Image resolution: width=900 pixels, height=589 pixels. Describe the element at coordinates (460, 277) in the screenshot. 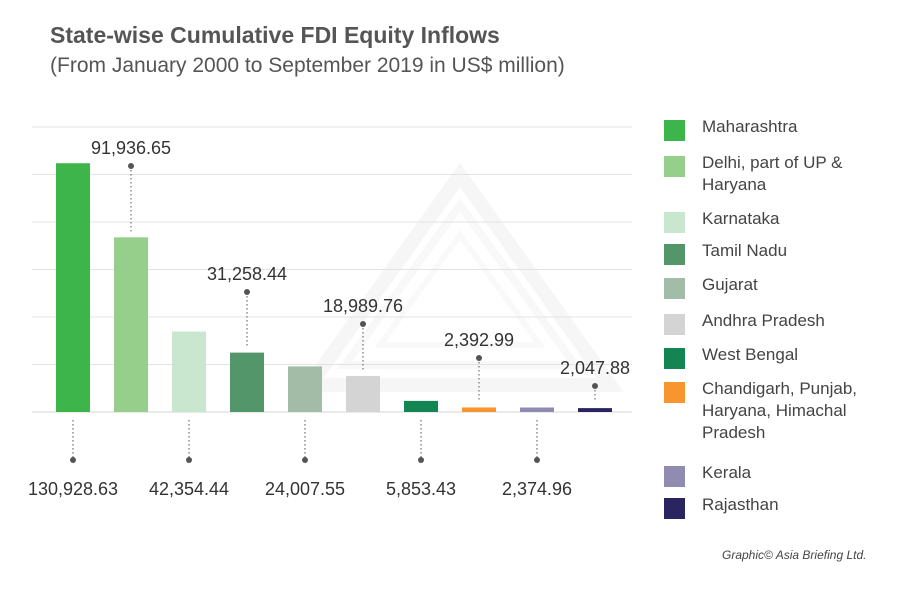

I see `watermark-logo` at that location.